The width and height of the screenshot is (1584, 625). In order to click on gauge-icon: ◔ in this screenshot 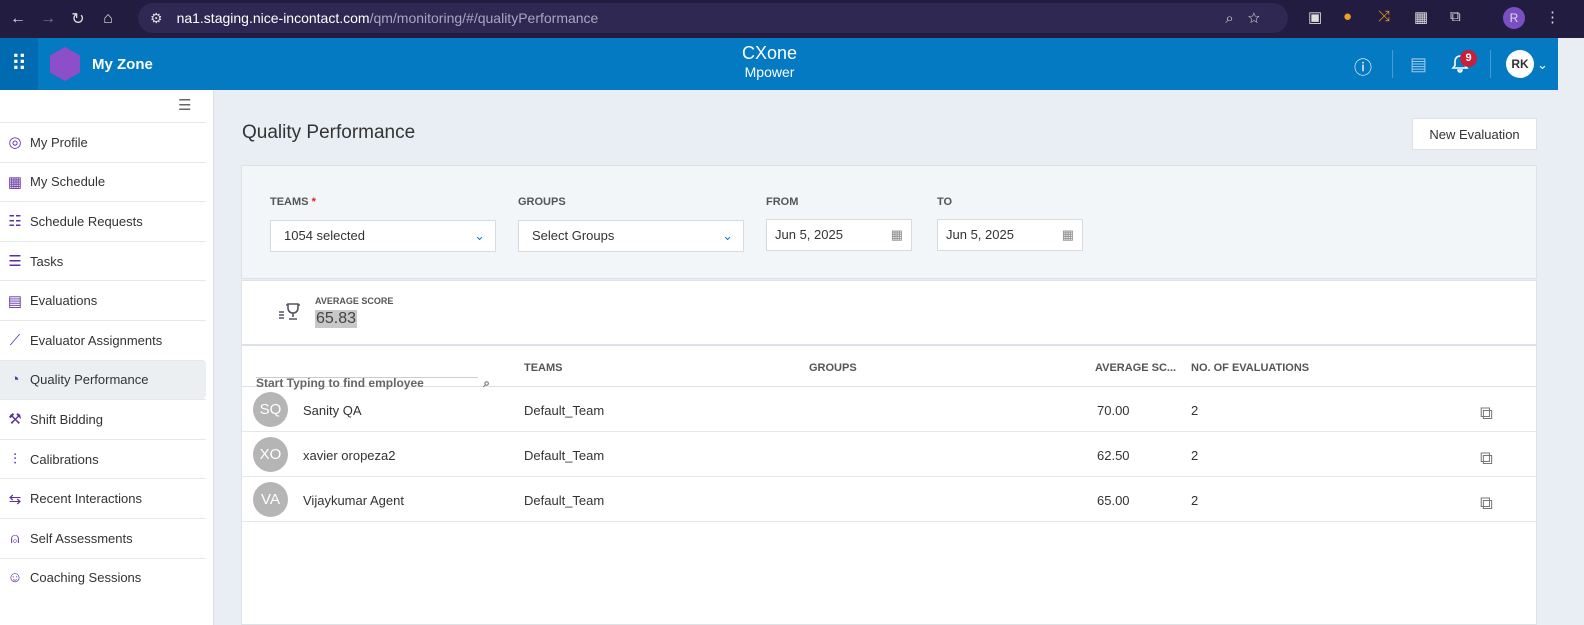, I will do `click(15, 380)`.